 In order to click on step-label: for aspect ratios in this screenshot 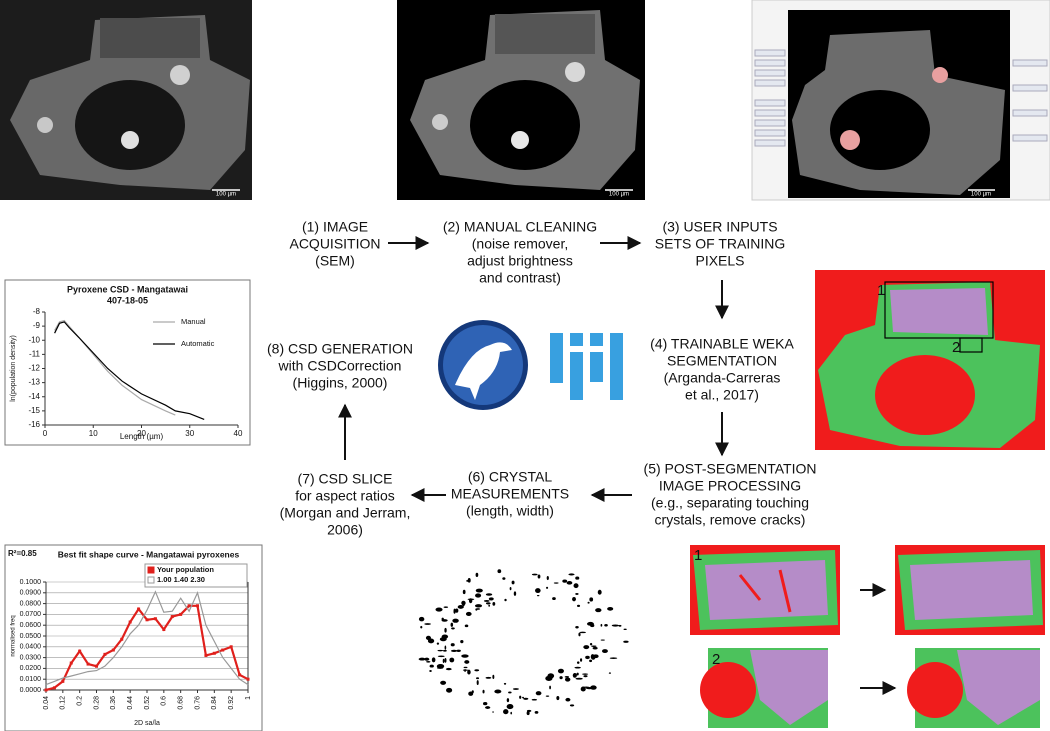, I will do `click(345, 496)`.